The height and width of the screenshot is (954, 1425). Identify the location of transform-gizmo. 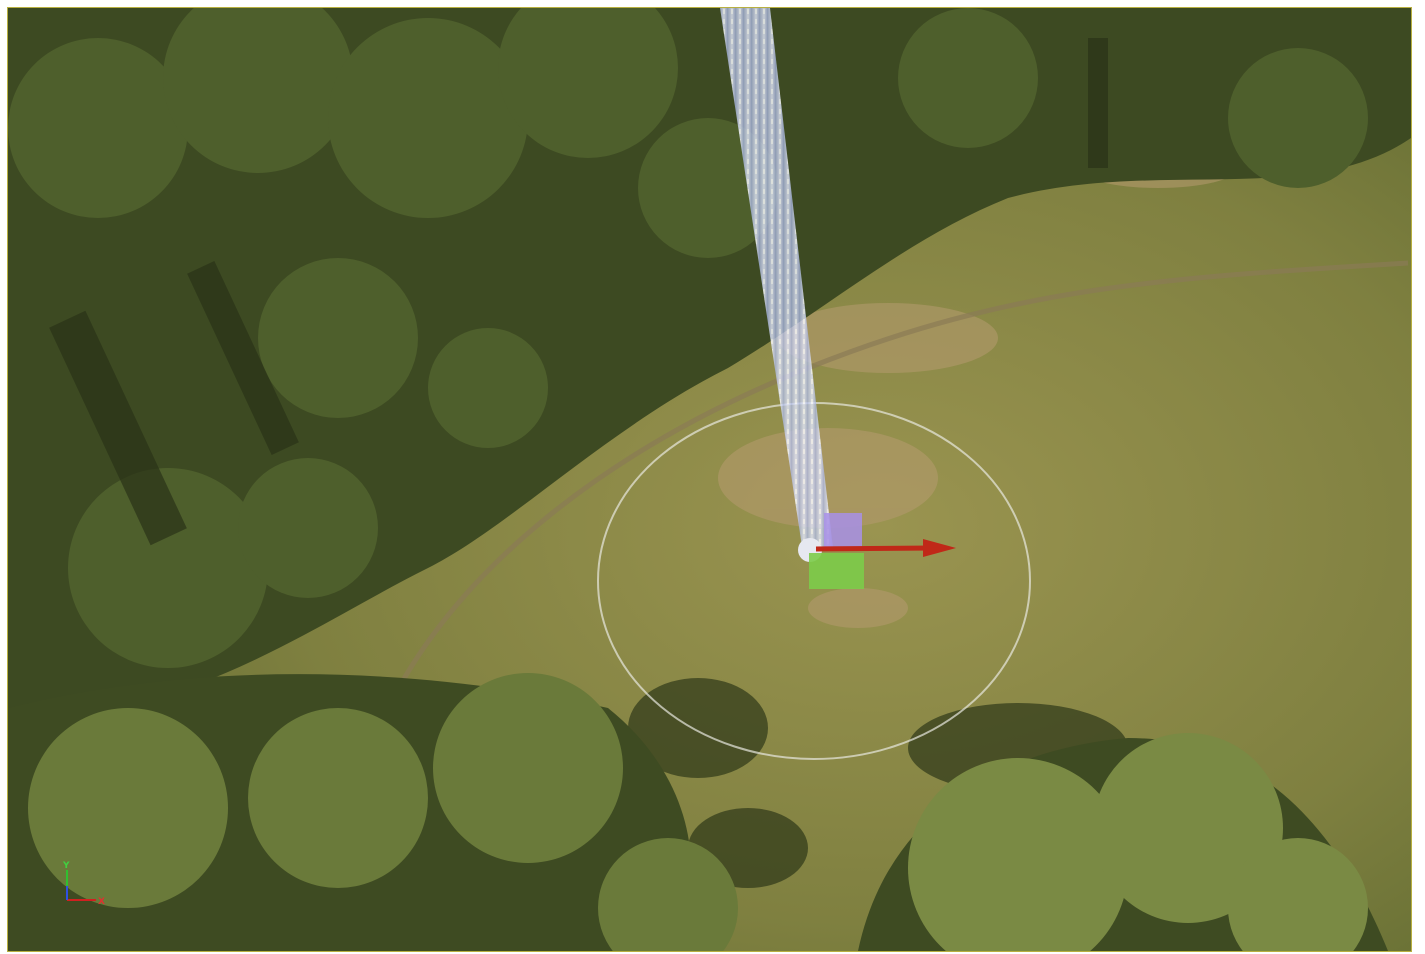
(882, 551).